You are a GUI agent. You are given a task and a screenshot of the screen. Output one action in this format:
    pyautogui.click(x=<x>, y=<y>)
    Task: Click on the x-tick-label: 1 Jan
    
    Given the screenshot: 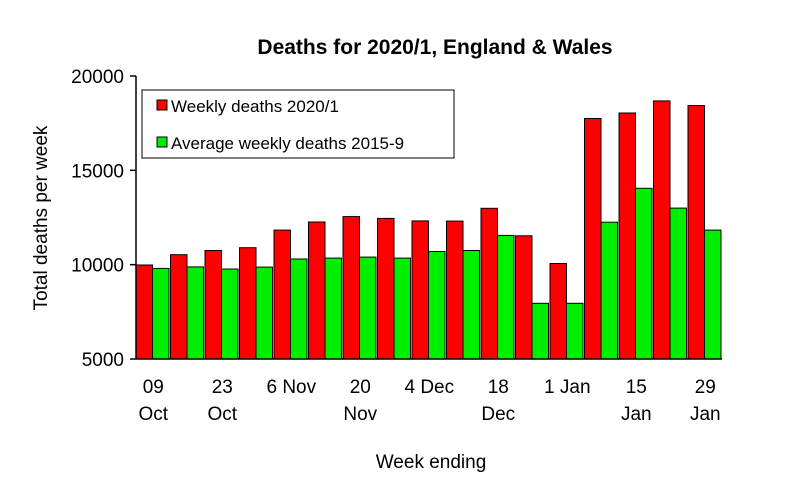 What is the action you would take?
    pyautogui.click(x=567, y=387)
    